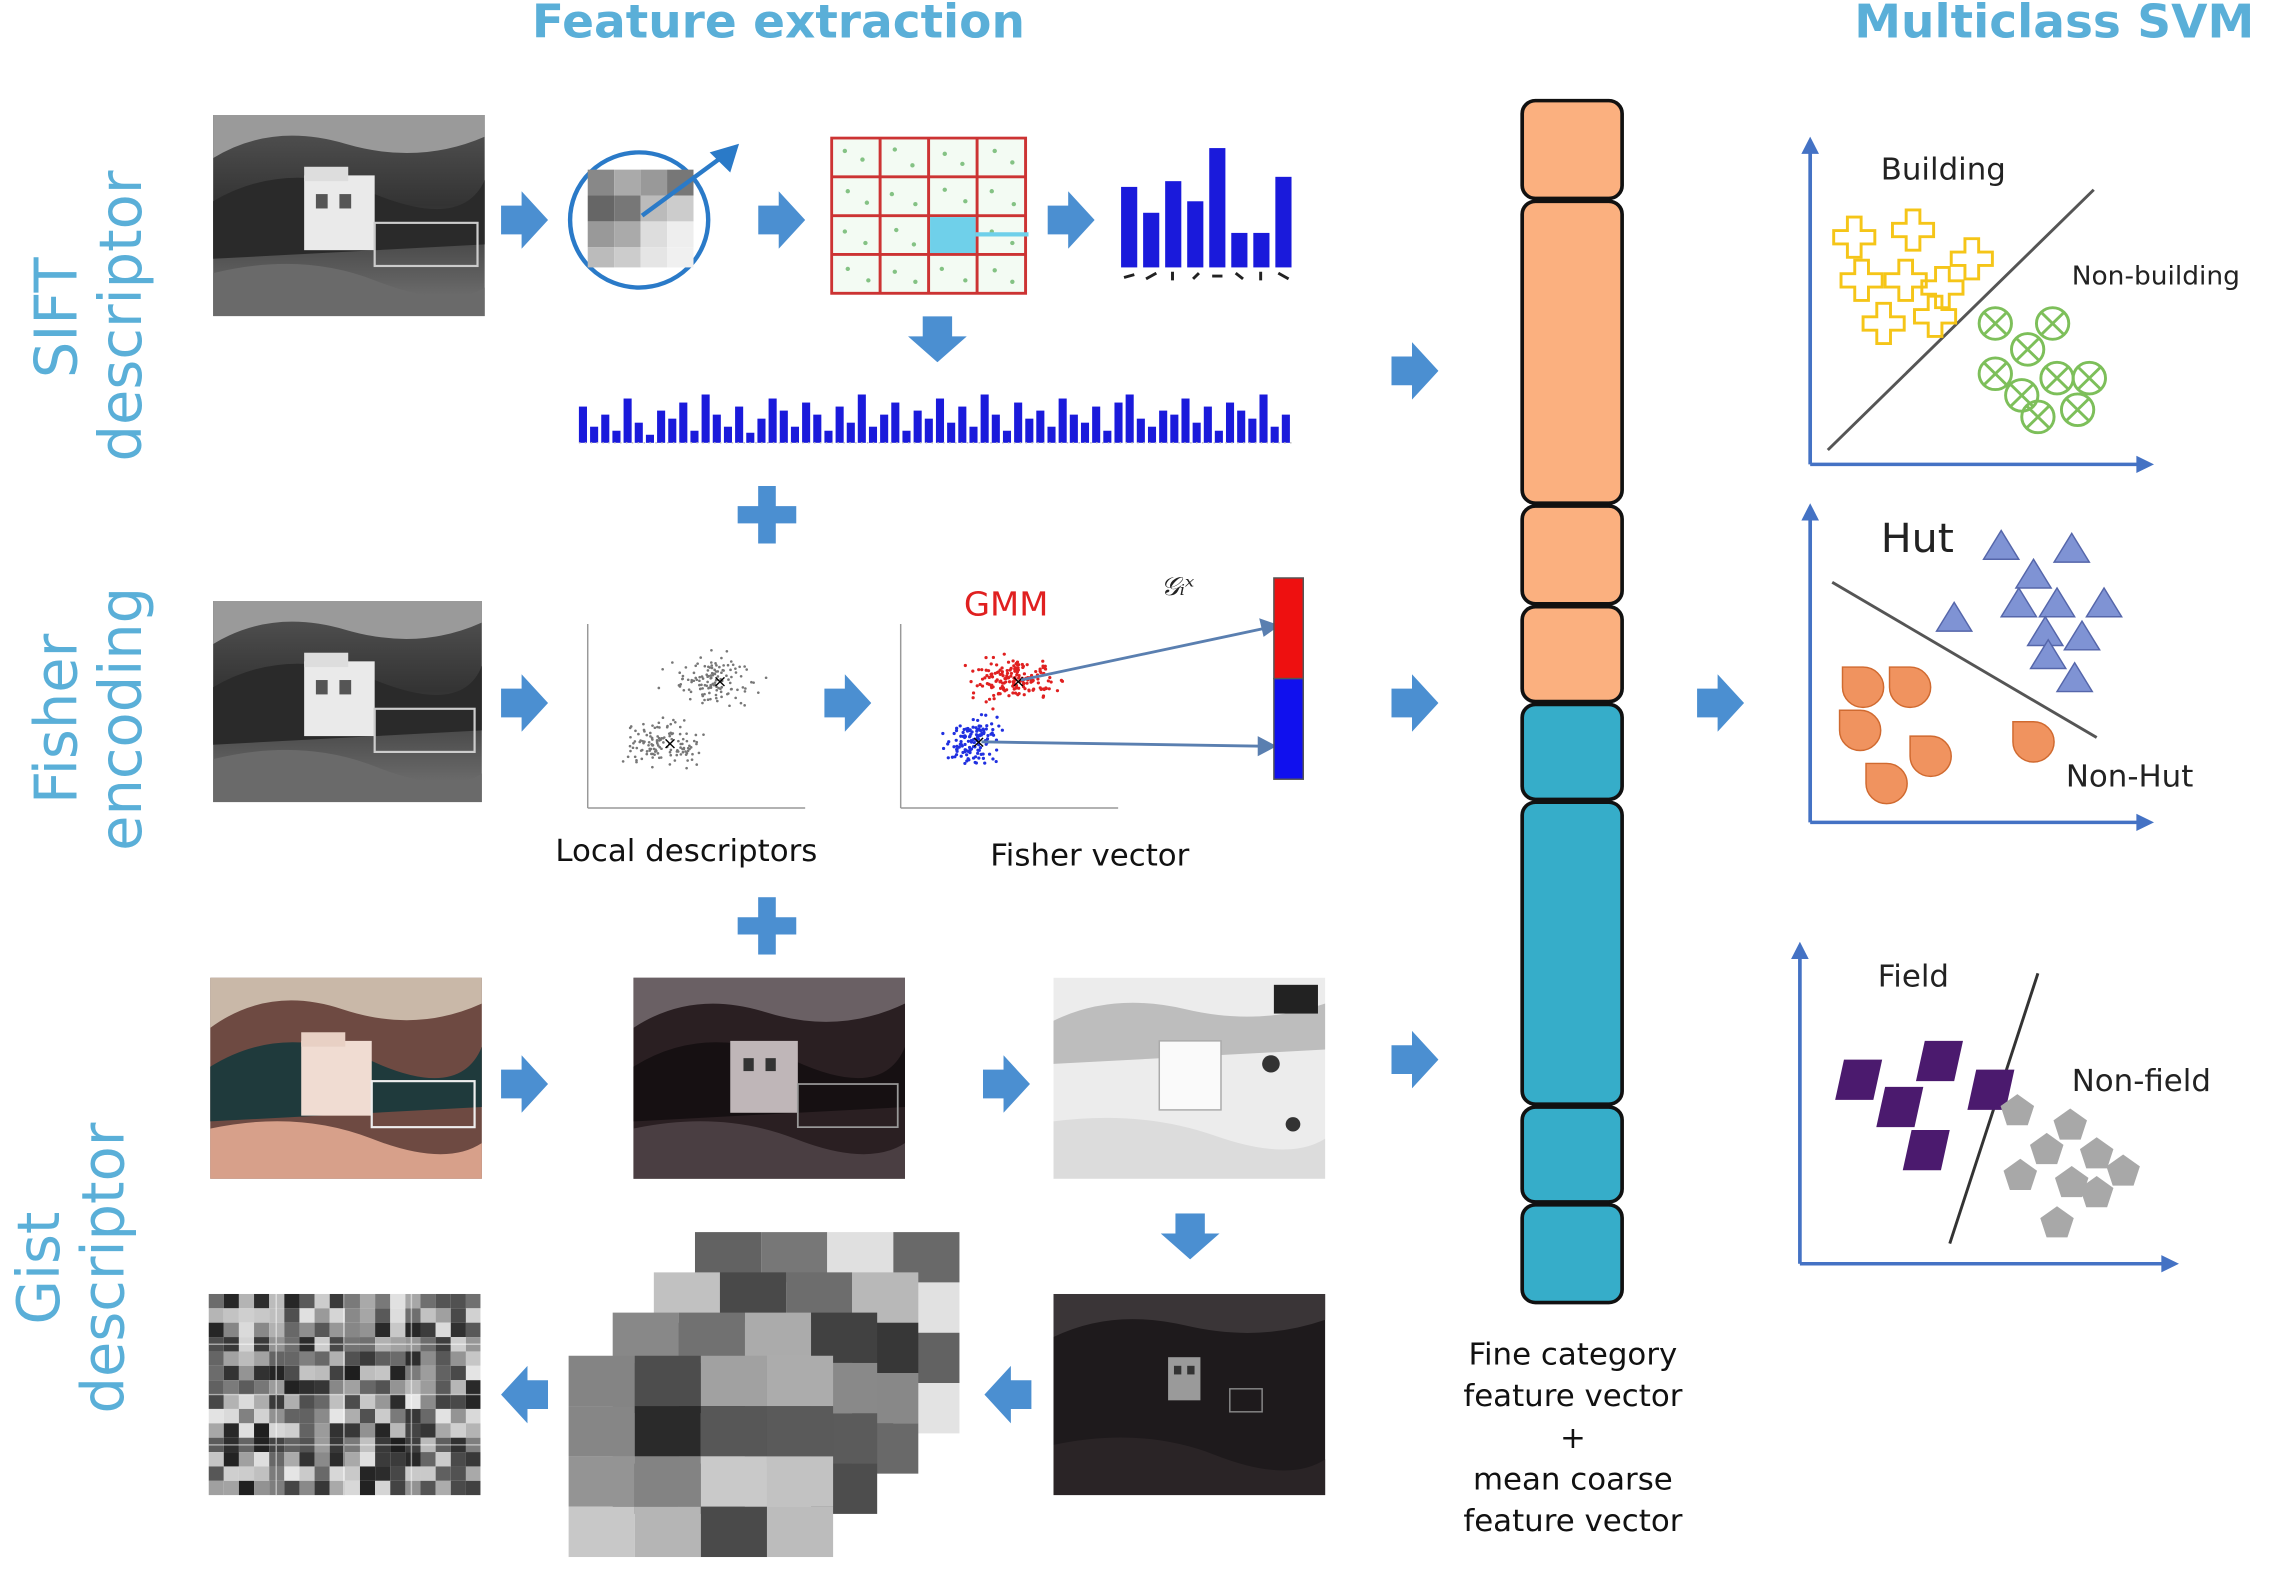 The width and height of the screenshot is (2273, 1570). I want to click on filtered-image-darkest, so click(1189, 1394).